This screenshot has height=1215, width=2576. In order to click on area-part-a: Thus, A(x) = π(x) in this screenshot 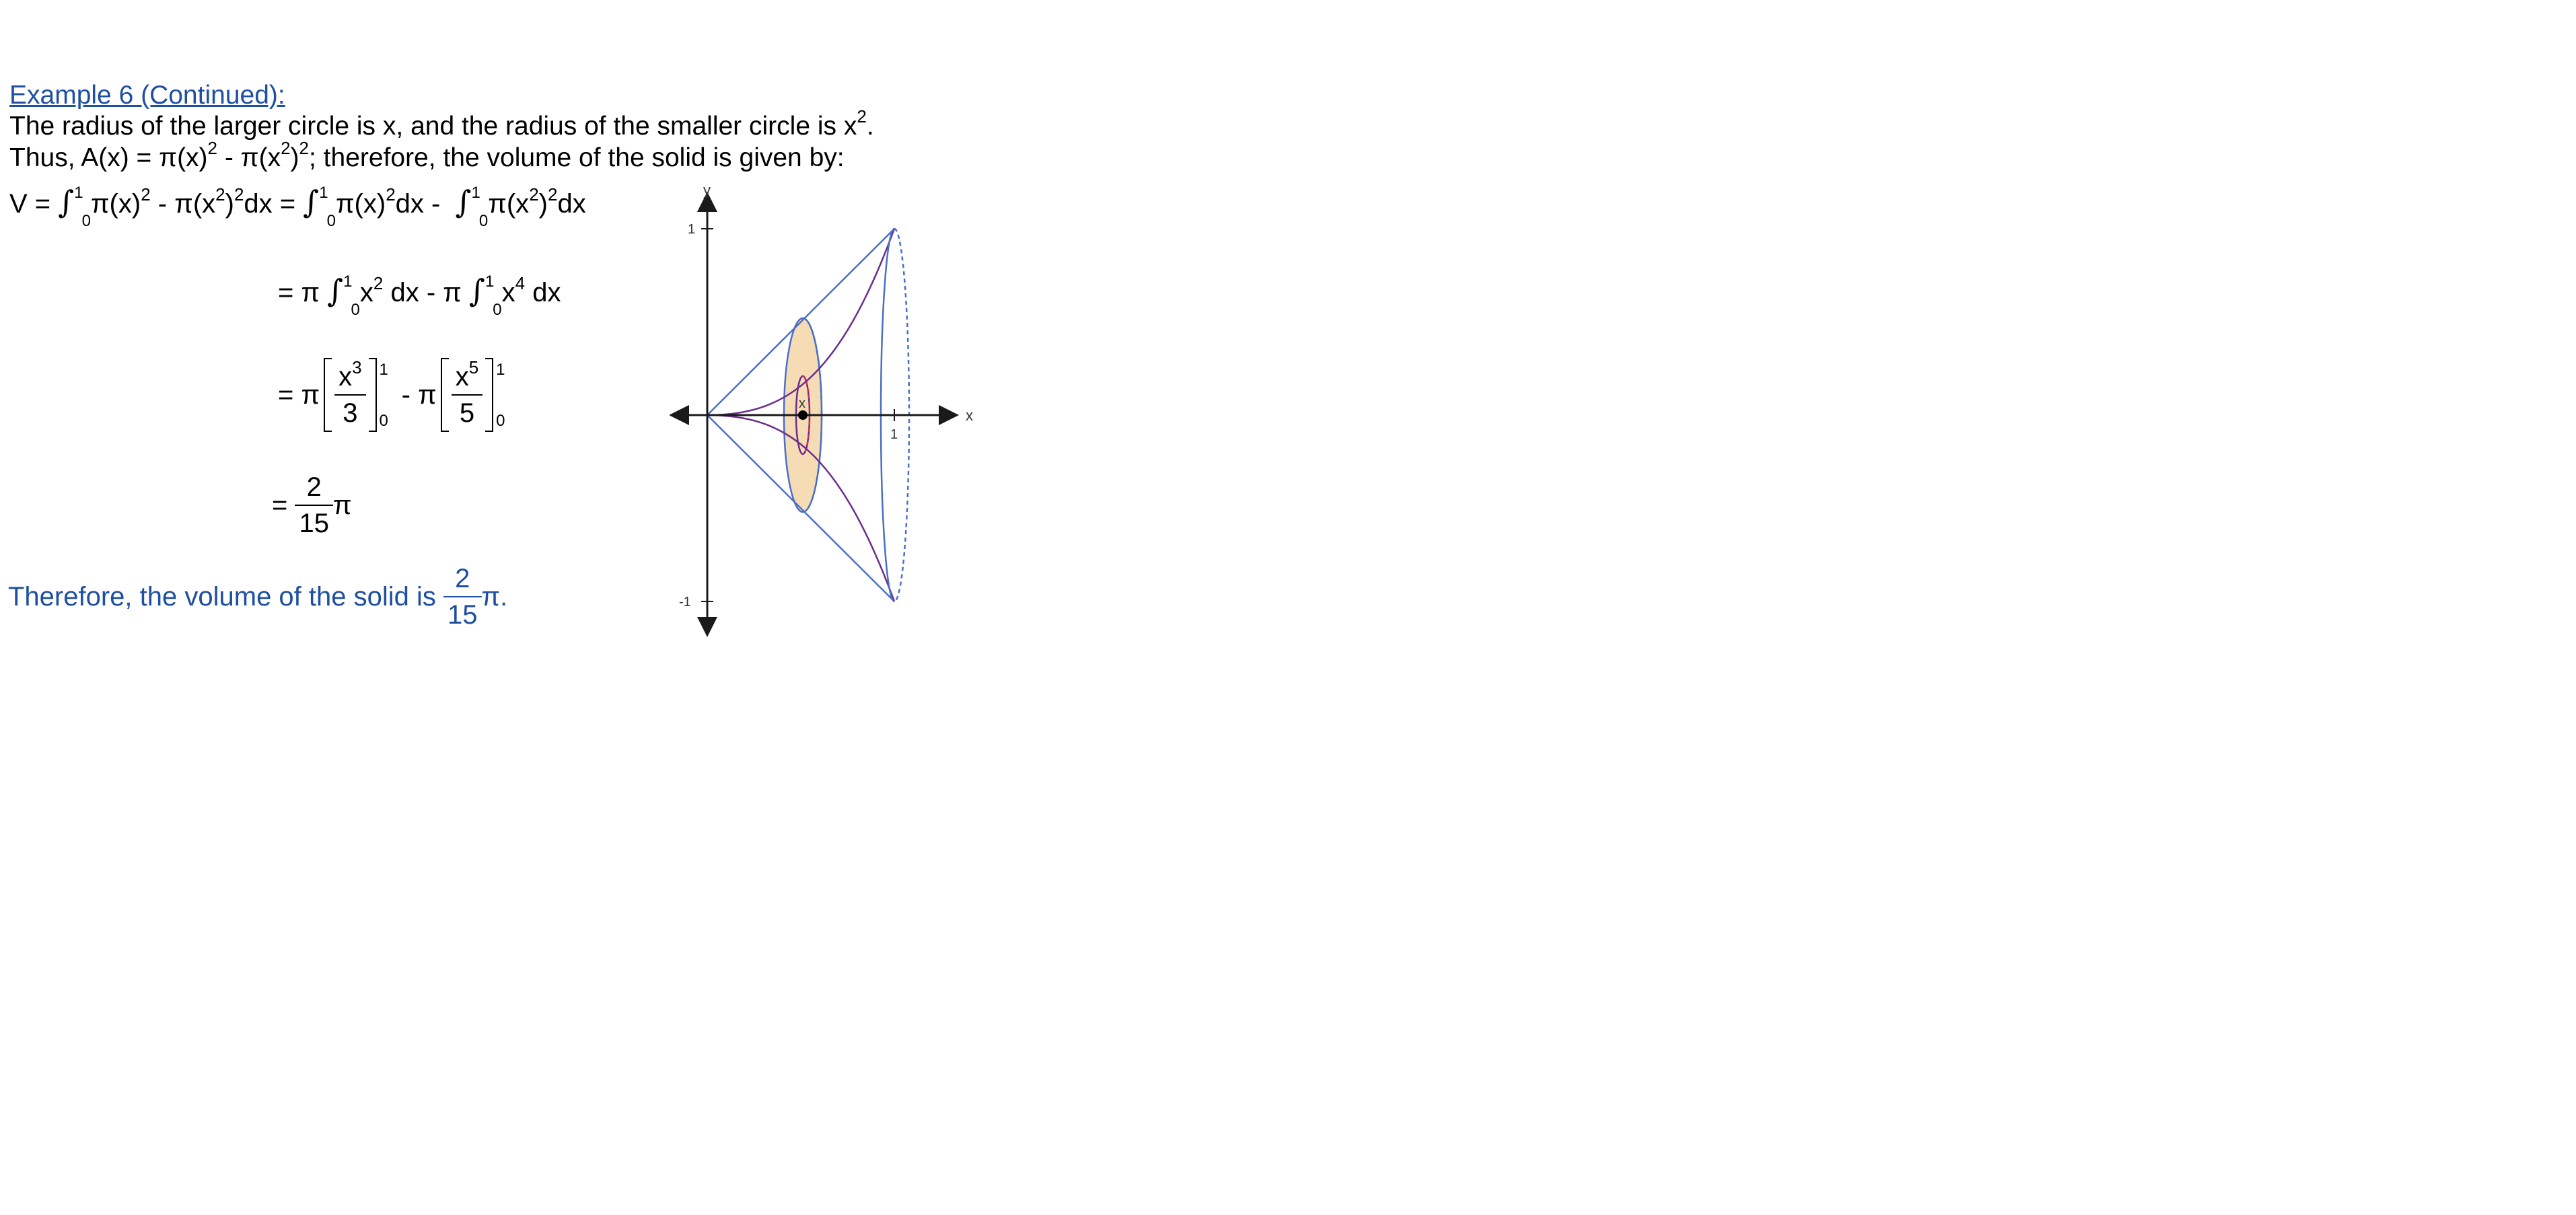, I will do `click(108, 157)`.